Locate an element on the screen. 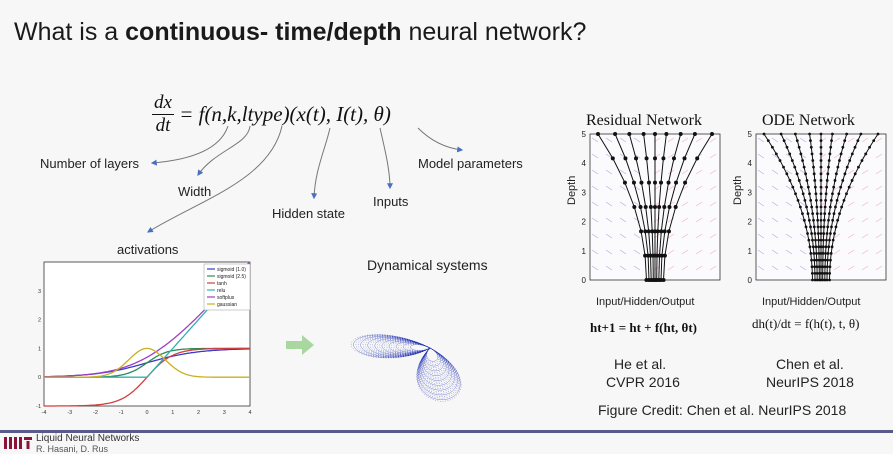 The image size is (893, 454). x-tick-label: -4 is located at coordinates (44, 413).